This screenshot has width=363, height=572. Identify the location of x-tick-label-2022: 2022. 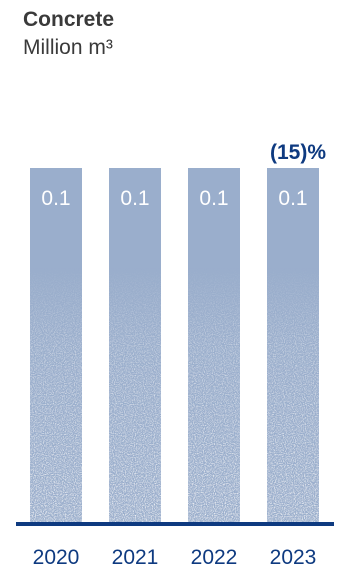
(214, 557).